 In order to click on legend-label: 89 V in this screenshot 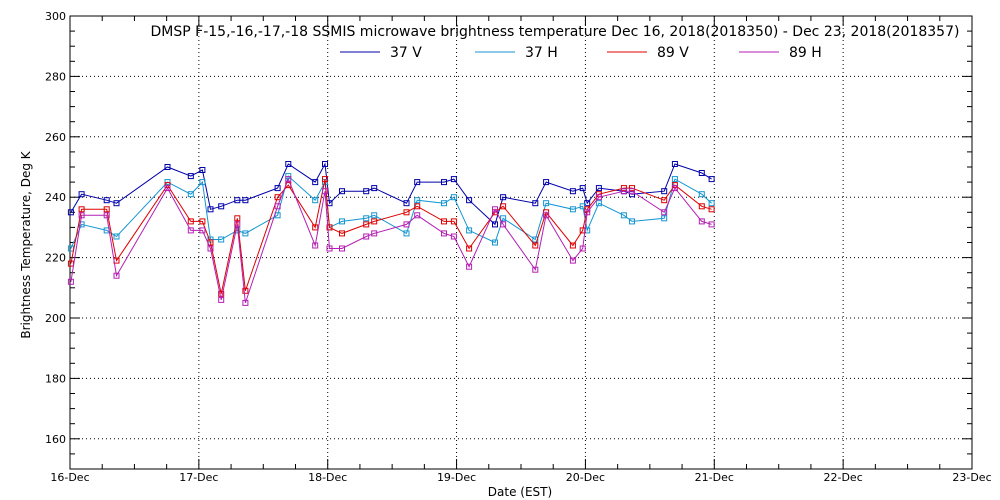, I will do `click(673, 53)`.